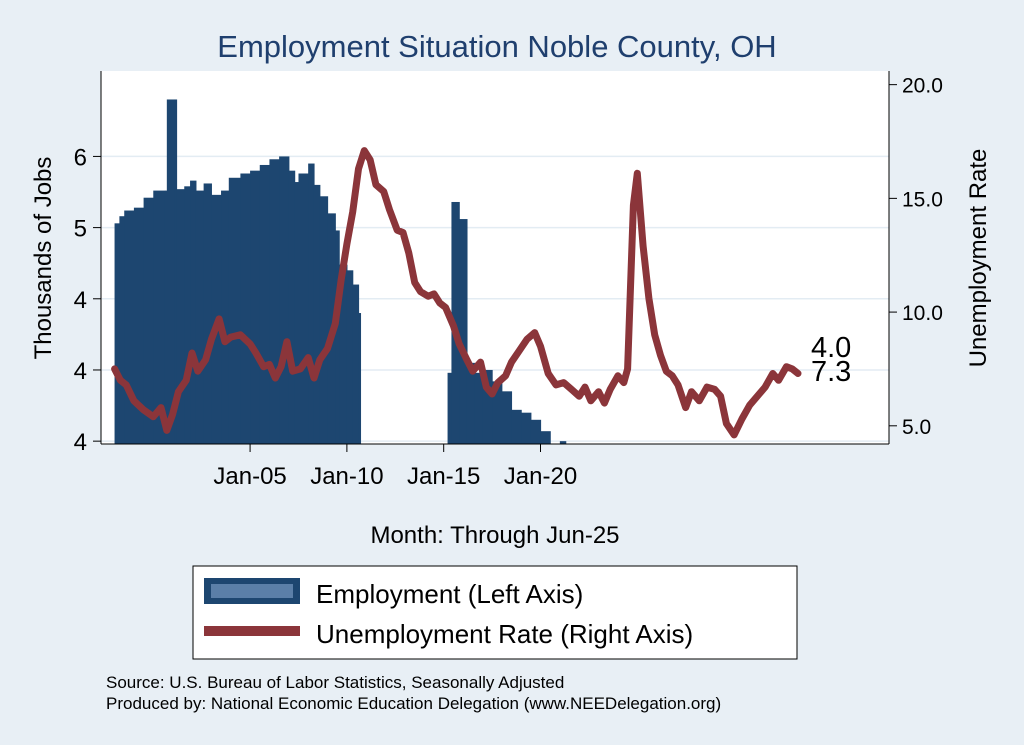 The width and height of the screenshot is (1024, 745). What do you see at coordinates (831, 372) in the screenshot?
I see `unemployment-end-label: 7.3` at bounding box center [831, 372].